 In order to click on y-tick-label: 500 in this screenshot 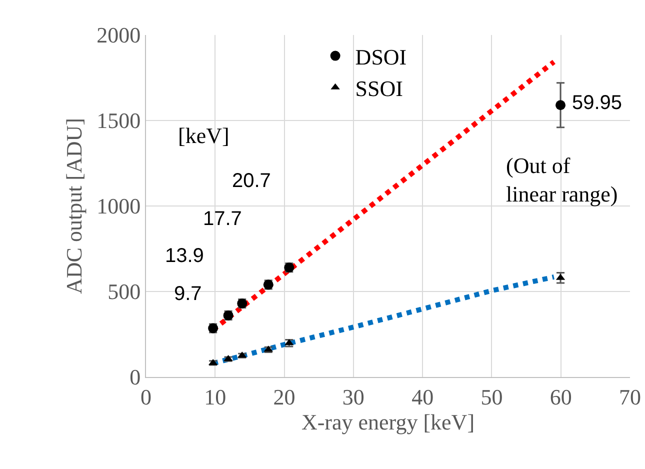, I will do `click(124, 291)`.